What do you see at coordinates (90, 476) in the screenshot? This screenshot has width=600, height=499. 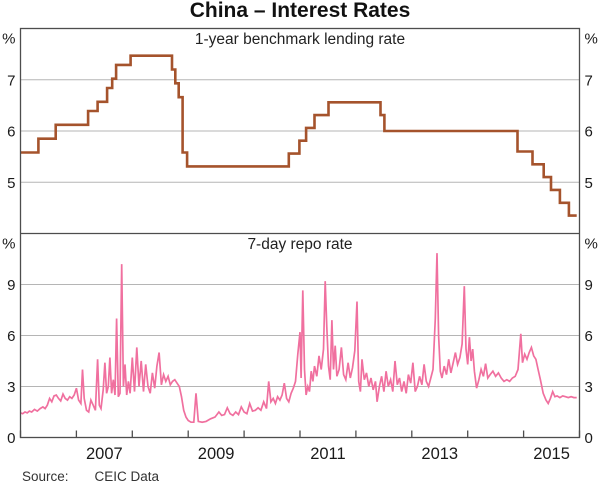 I see `source-line: Source: CEIC Data` at bounding box center [90, 476].